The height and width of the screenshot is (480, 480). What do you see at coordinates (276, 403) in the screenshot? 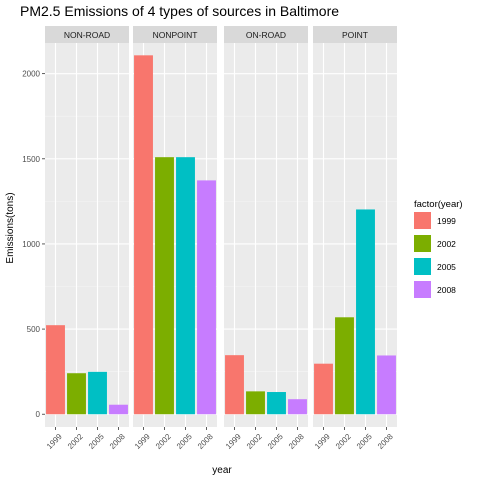
I see `bar-on-road-2005` at bounding box center [276, 403].